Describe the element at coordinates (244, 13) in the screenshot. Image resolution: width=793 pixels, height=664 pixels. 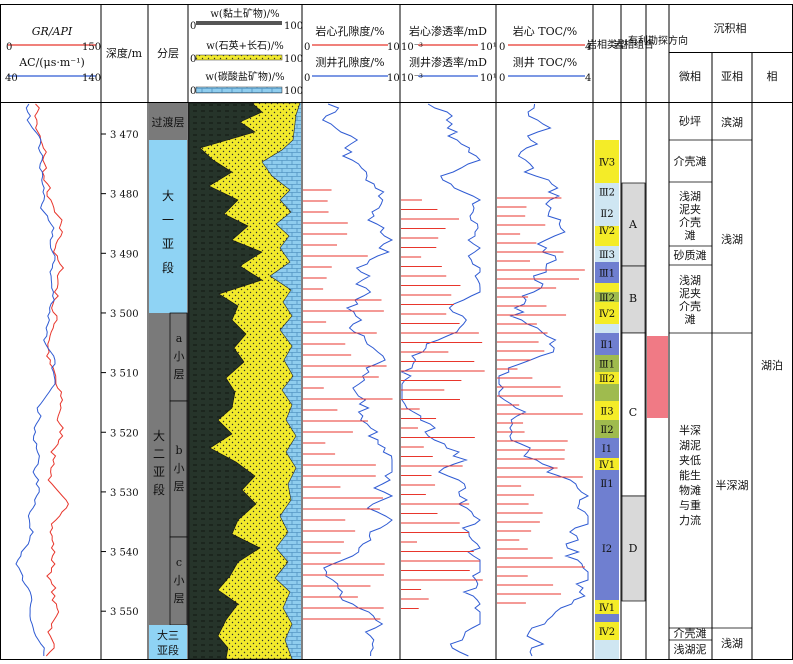
I see `mineral-clay-label: w(黏土矿物)/%` at that location.